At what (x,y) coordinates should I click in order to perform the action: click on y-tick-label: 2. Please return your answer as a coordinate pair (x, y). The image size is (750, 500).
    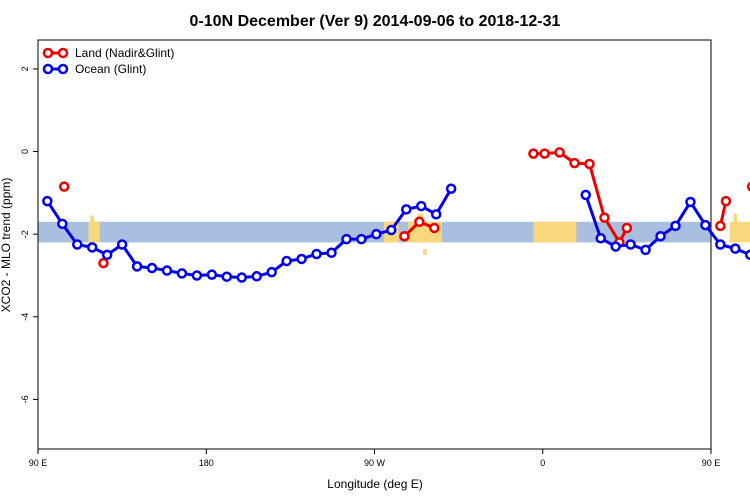
    Looking at the image, I should click on (25, 68).